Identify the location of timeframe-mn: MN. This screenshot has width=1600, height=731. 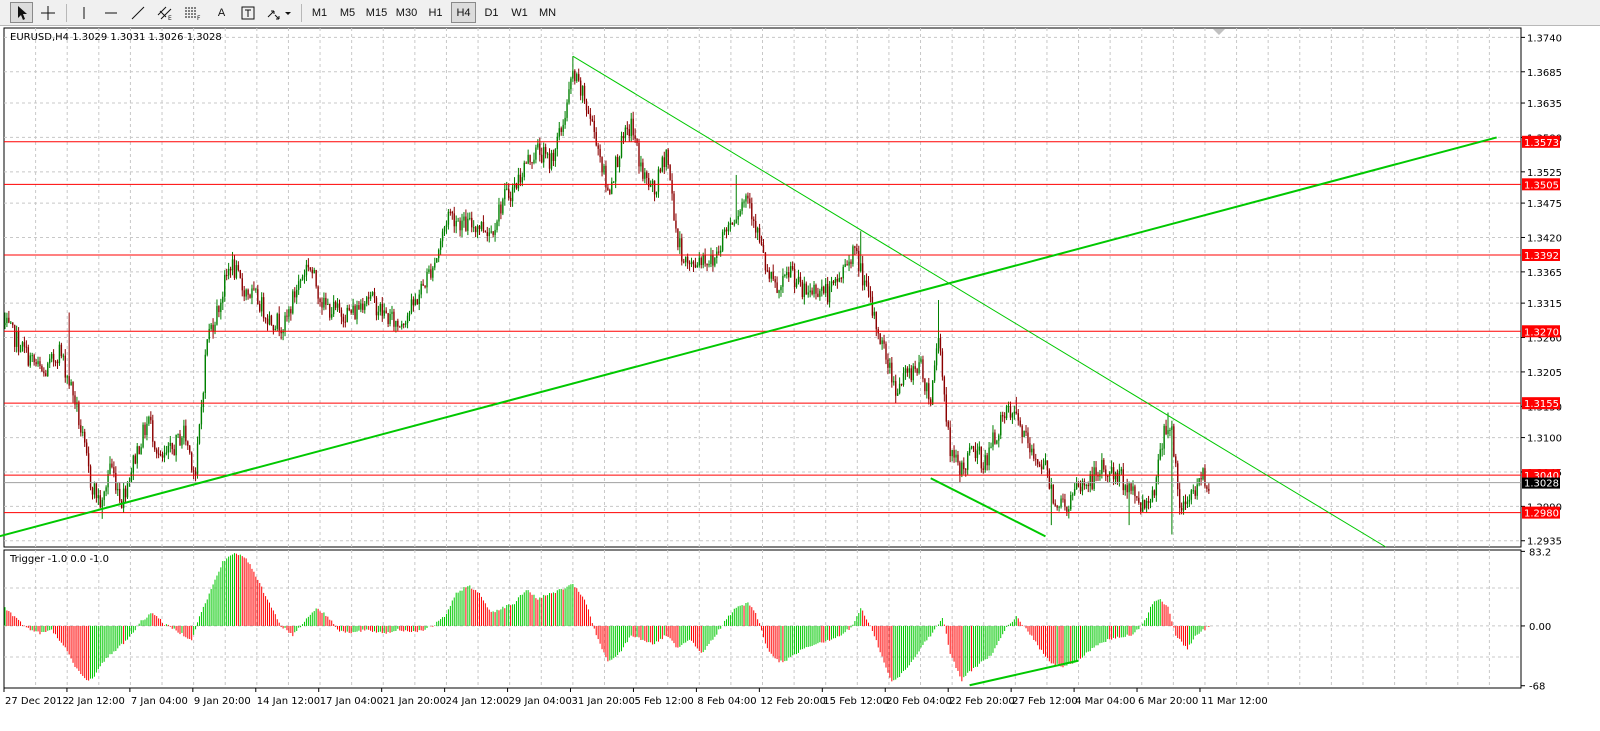
(547, 12).